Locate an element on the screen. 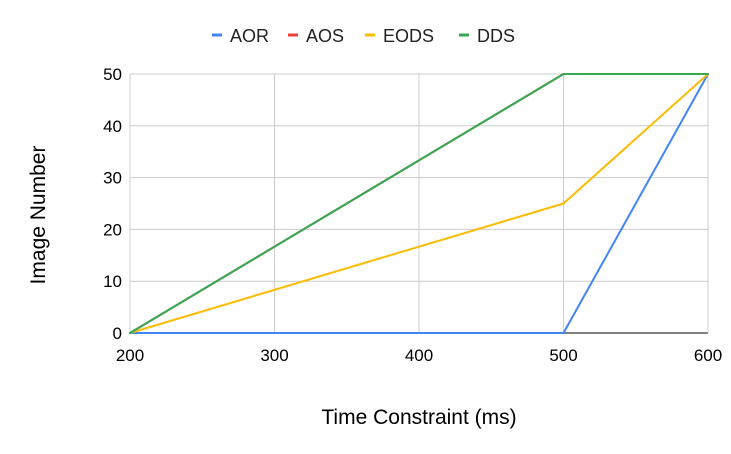 This screenshot has width=731, height=454. x-tick-label: 300 is located at coordinates (274, 355).